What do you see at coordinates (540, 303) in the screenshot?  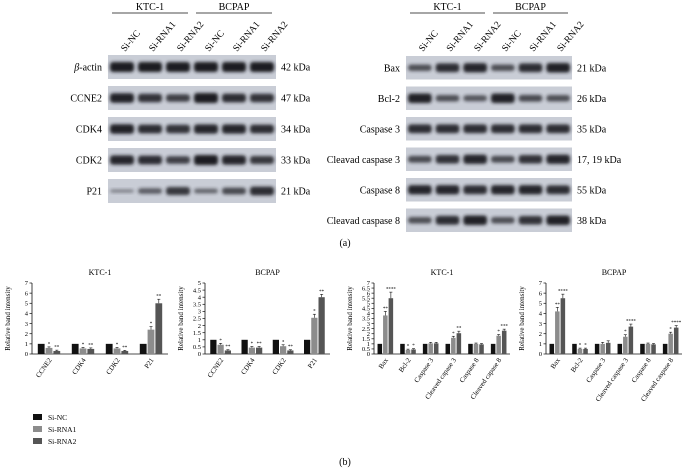 I see `y-tick-label: 5` at bounding box center [540, 303].